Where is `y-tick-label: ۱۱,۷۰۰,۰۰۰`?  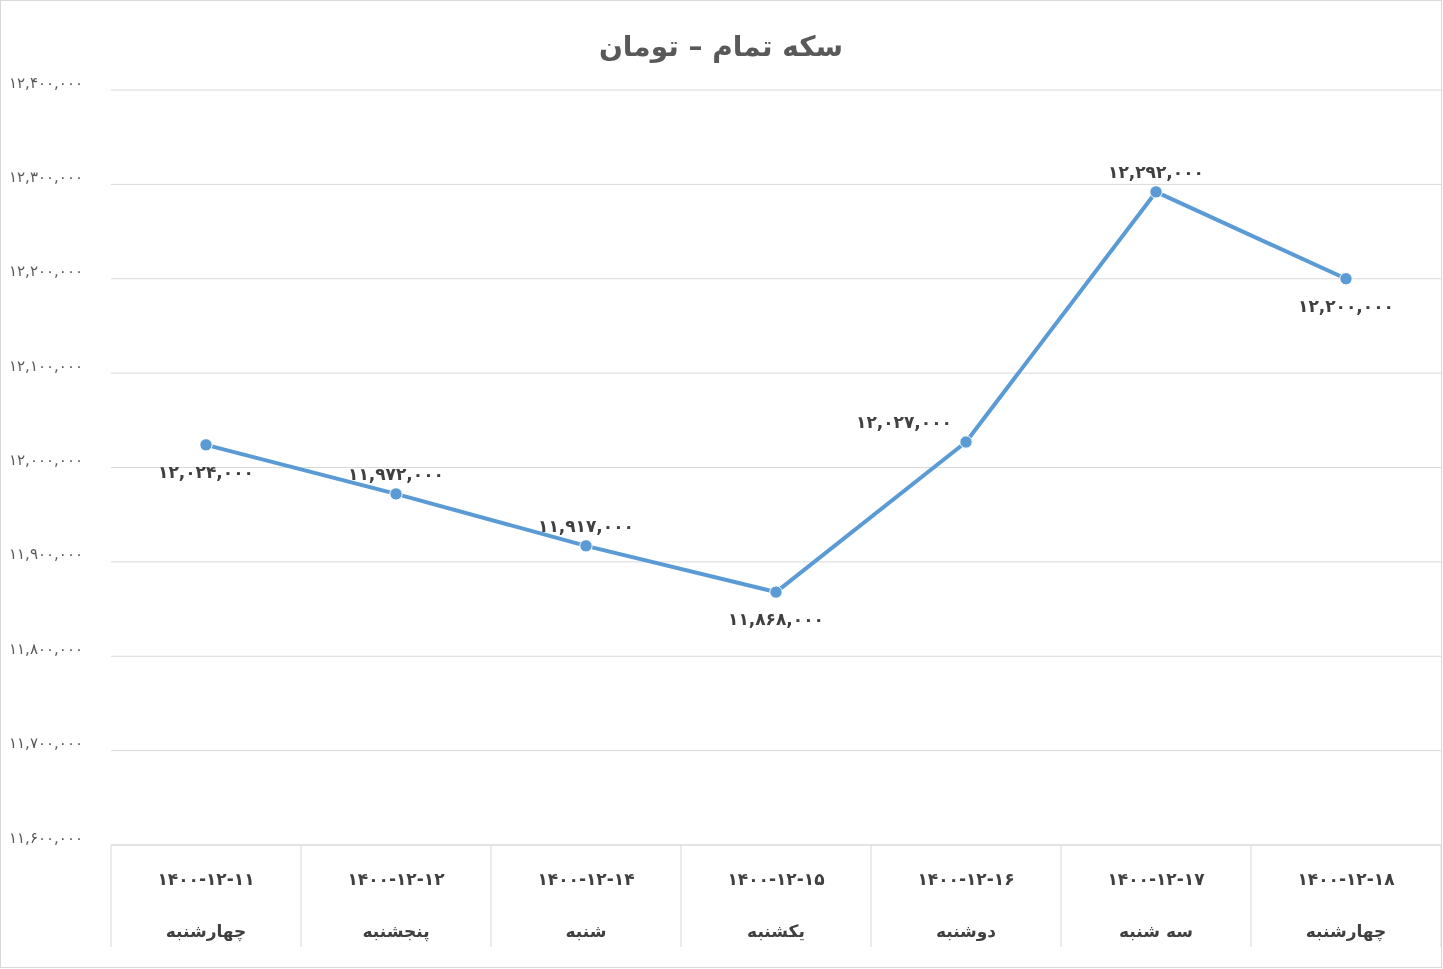
y-tick-label: ۱۱,۷۰۰,۰۰۰ is located at coordinates (46, 743).